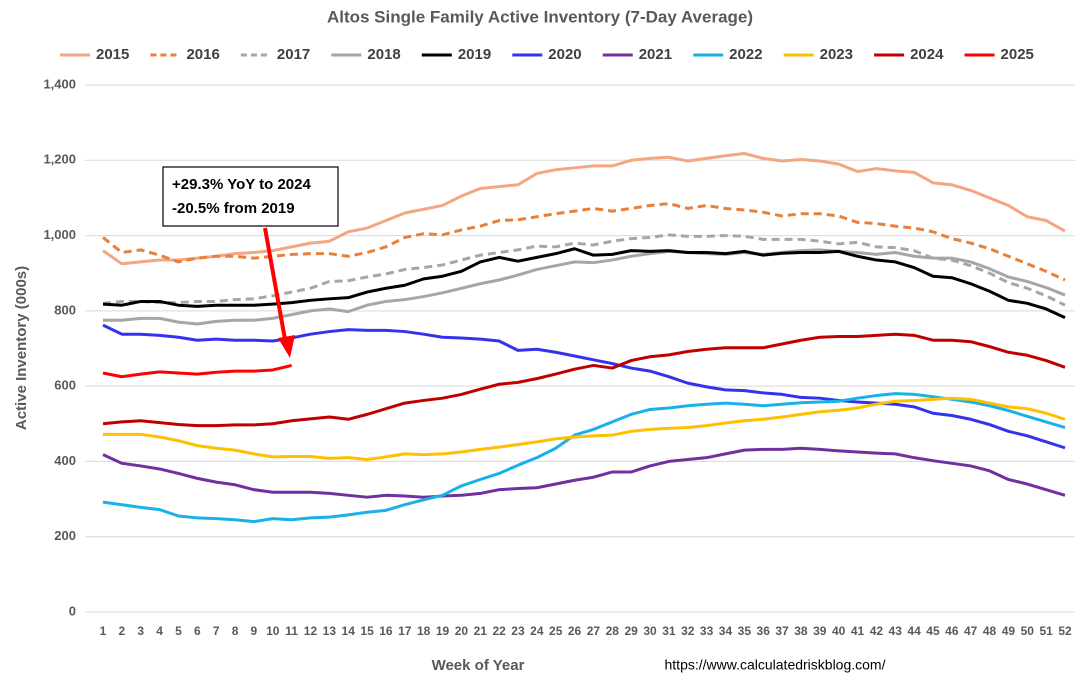 The width and height of the screenshot is (1085, 682). Describe the element at coordinates (726, 631) in the screenshot. I see `x-tick-label: 34` at that location.